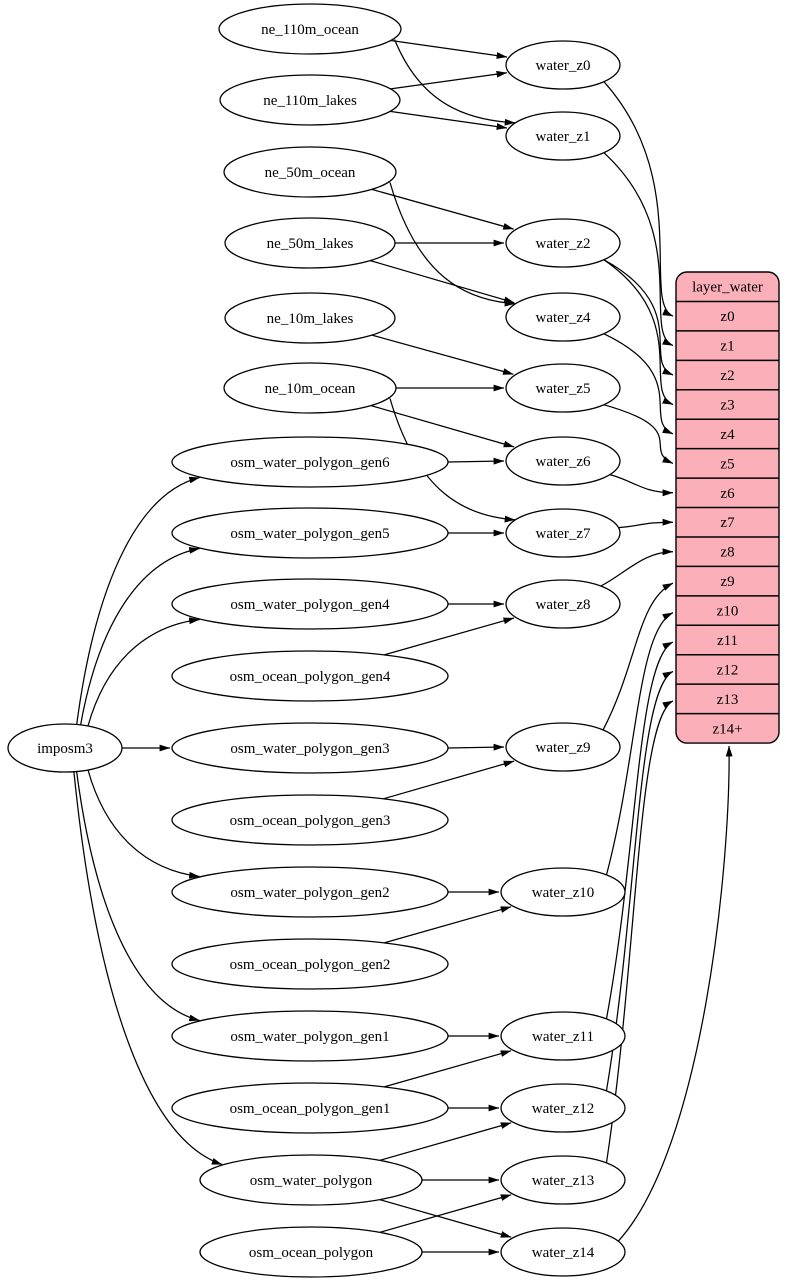 This screenshot has height=1283, width=786. Describe the element at coordinates (137, 896) in the screenshot. I see `edge-imposm3-to-osm_water_polygon_gen1` at that location.